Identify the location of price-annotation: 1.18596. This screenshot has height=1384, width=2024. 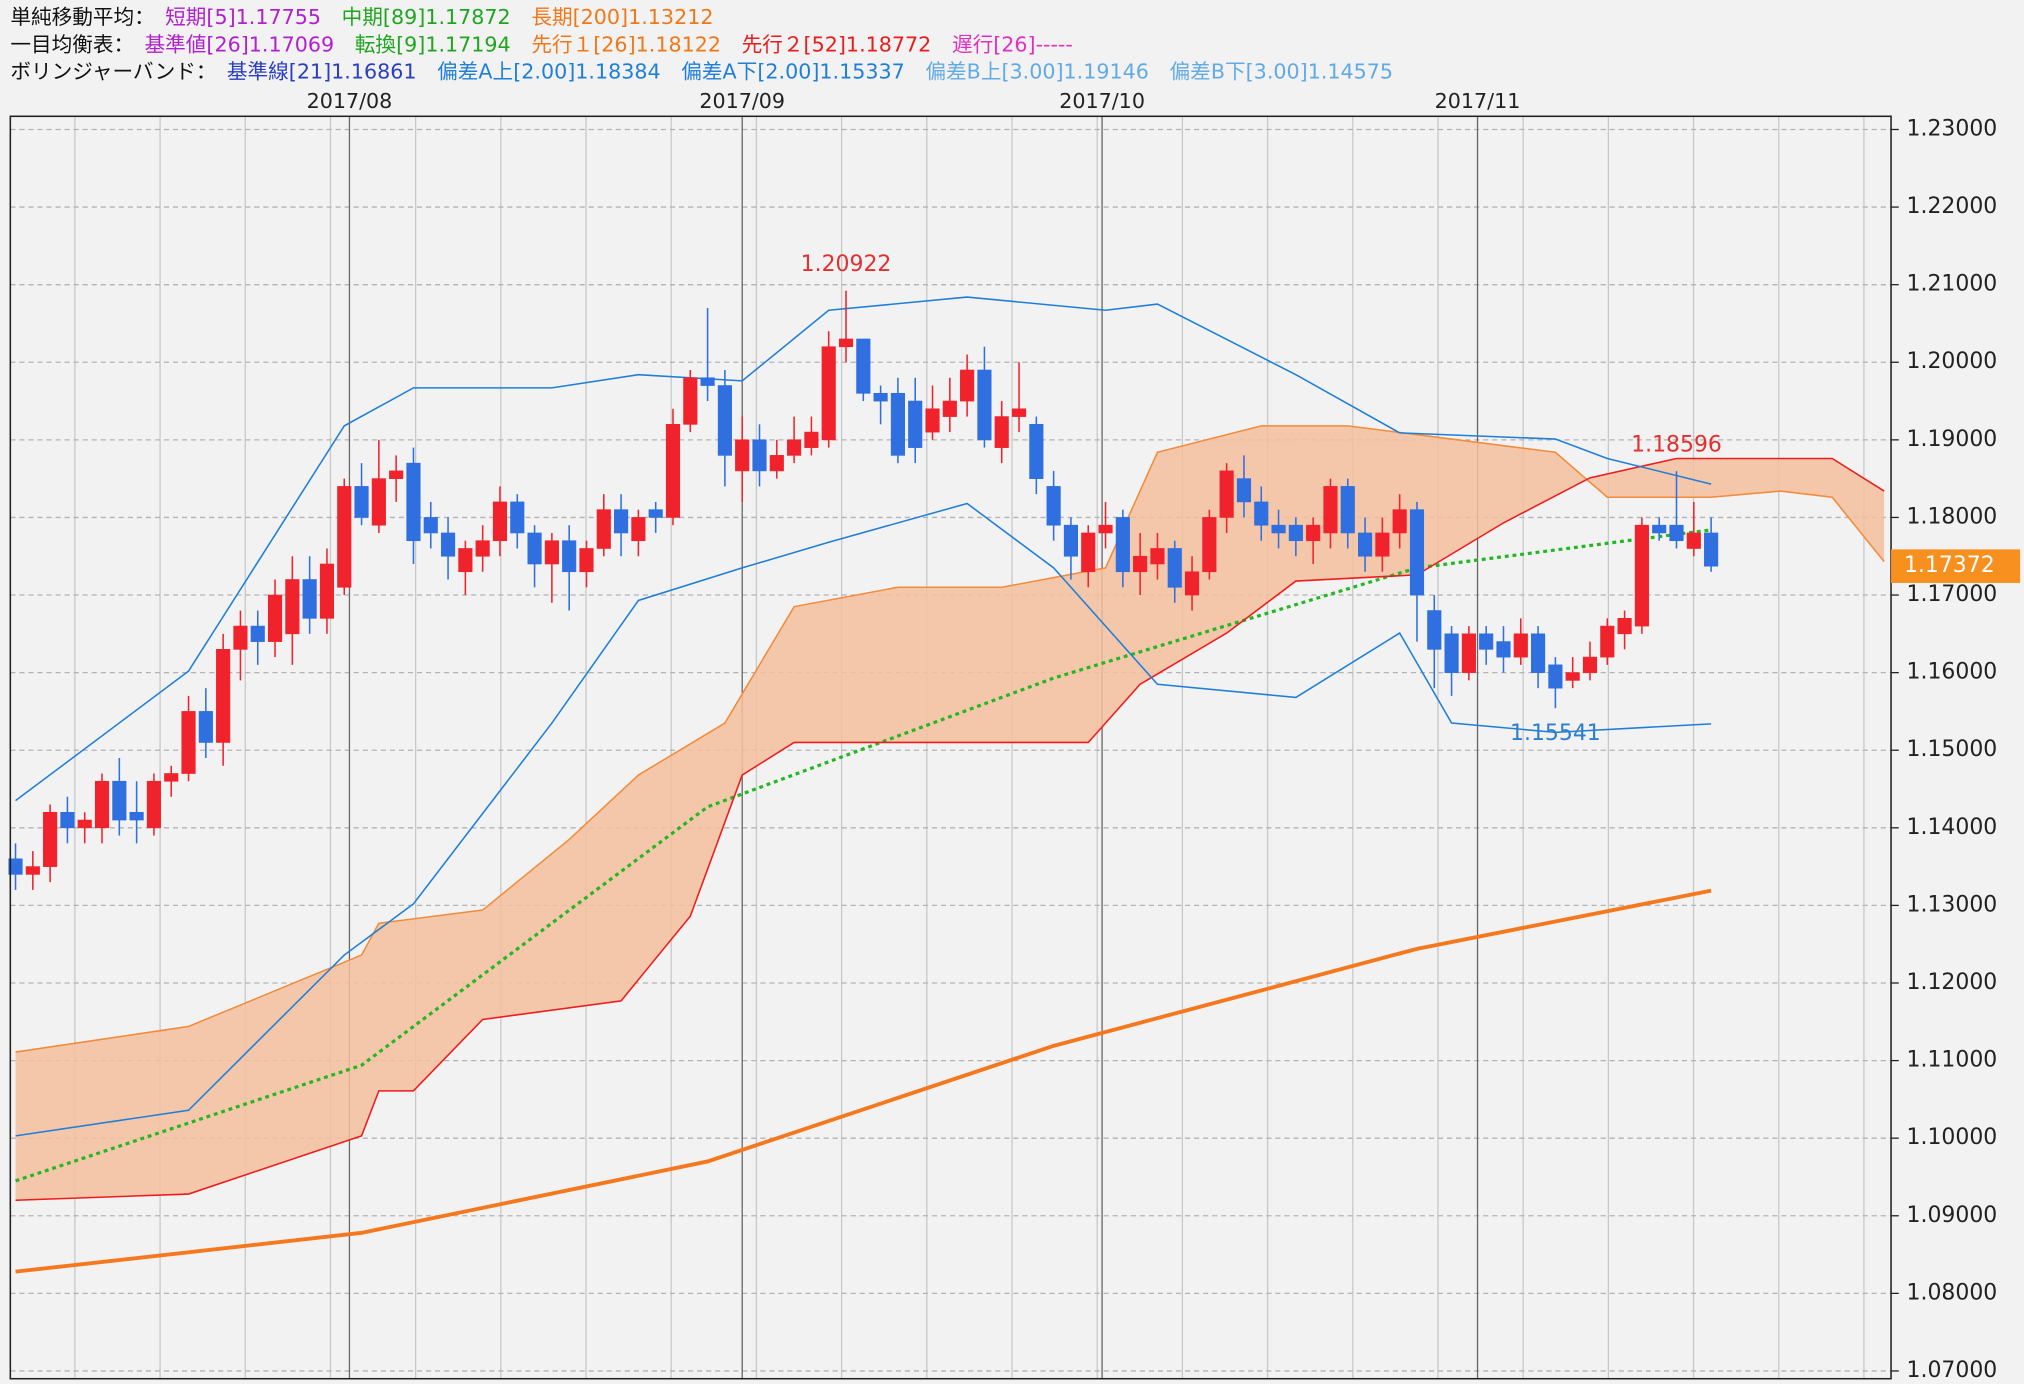
(1676, 444).